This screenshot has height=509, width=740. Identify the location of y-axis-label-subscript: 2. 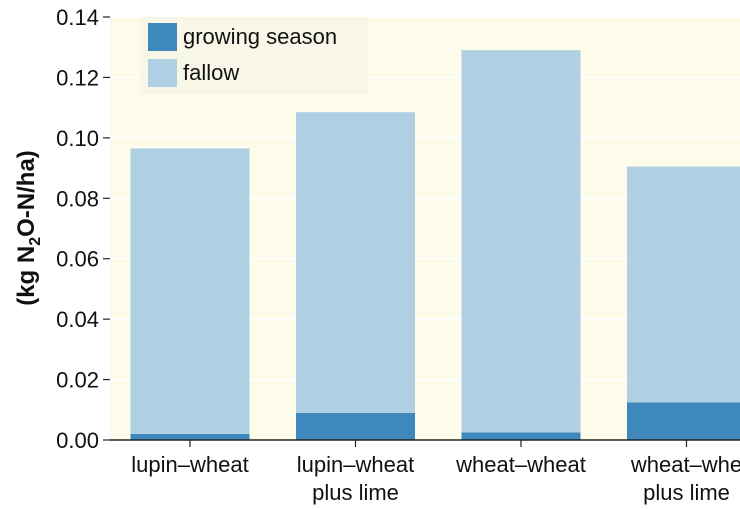
(35, 241).